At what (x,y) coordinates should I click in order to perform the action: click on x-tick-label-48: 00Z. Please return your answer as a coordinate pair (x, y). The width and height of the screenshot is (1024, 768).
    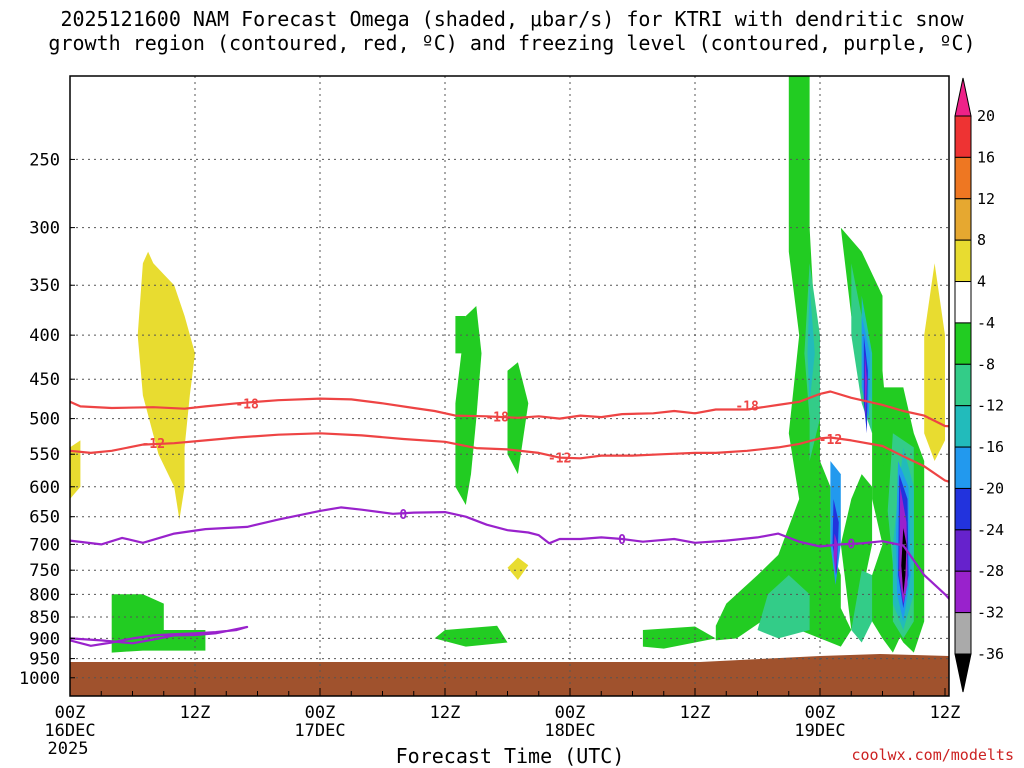
    Looking at the image, I should click on (570, 713).